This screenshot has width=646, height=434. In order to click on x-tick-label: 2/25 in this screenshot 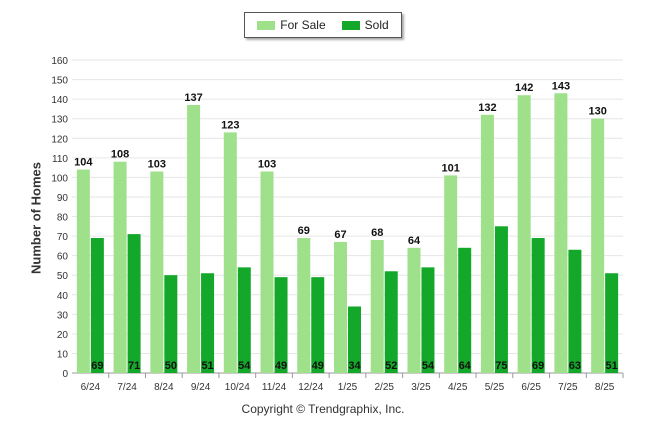, I will do `click(384, 387)`.